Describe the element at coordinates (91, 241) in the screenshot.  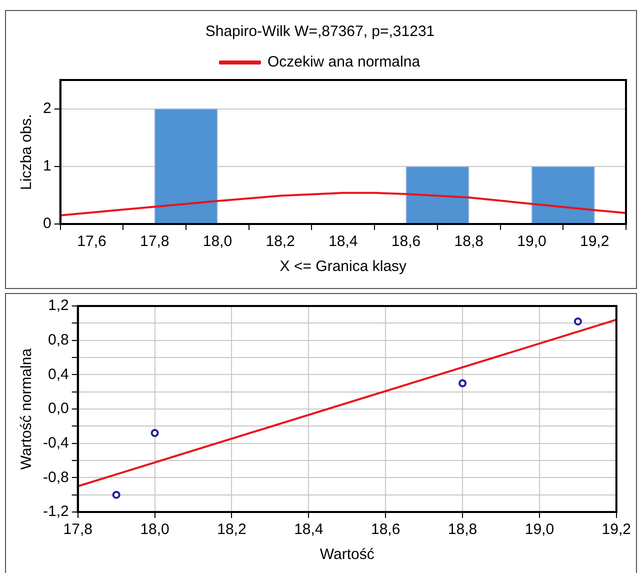
I see `x-tick-label: 17,6` at that location.